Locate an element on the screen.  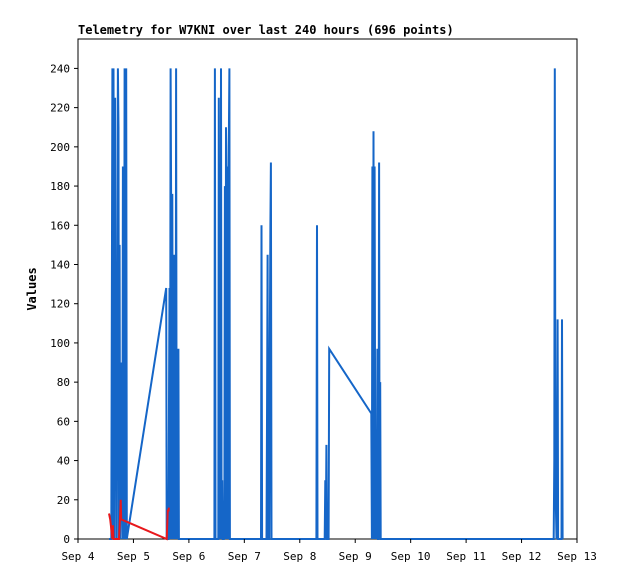
y-tick-label: 120 is located at coordinates (60, 304).